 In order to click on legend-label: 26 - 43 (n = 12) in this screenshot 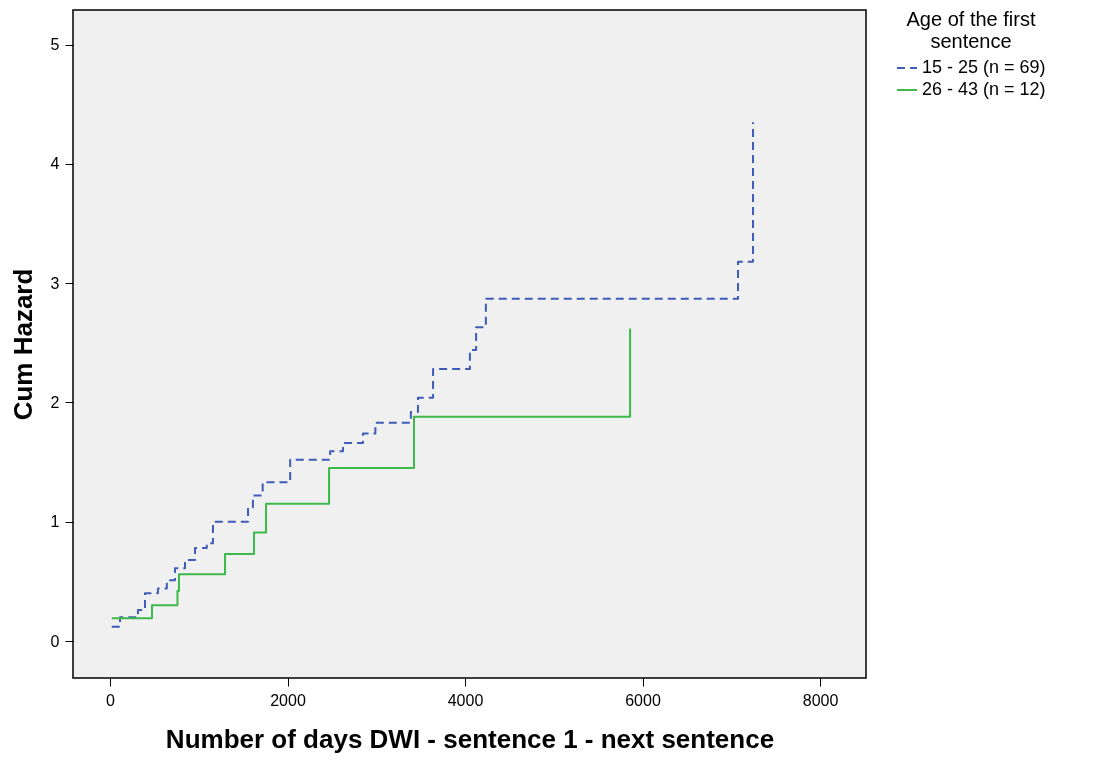, I will do `click(984, 89)`.